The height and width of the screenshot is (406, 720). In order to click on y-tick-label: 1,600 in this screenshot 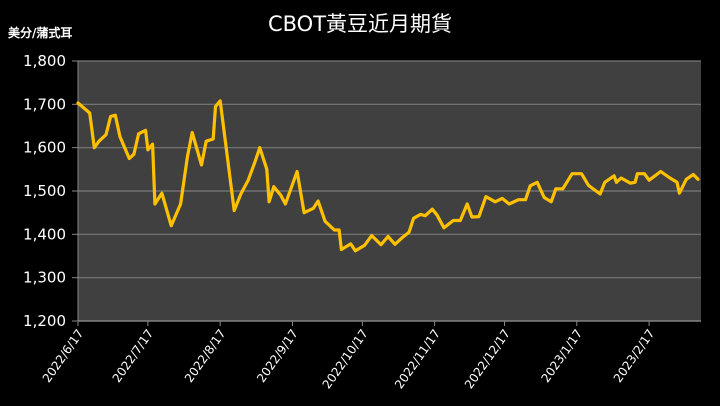, I will do `click(44, 148)`.